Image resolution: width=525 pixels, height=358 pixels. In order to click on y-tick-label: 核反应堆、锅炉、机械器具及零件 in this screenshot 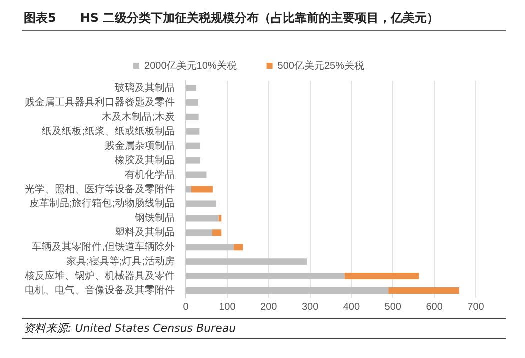, I will do `click(99, 276)`.